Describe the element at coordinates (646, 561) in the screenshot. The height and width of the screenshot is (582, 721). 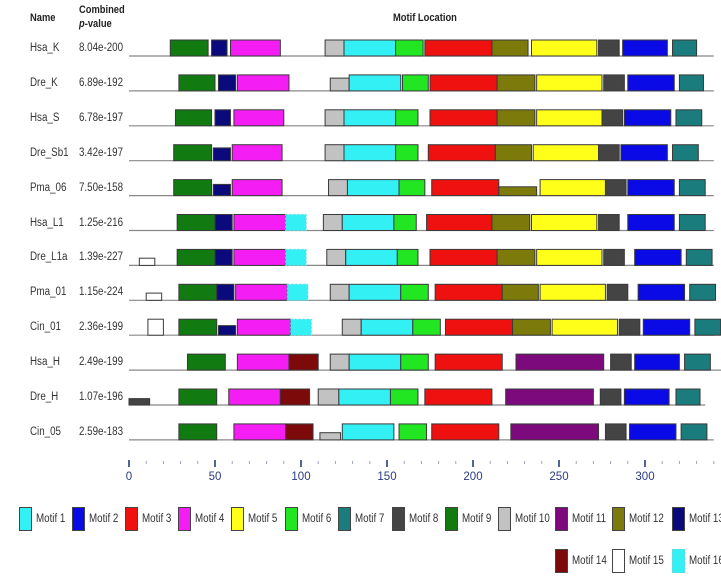
I see `legend-label: Motif 15` at that location.